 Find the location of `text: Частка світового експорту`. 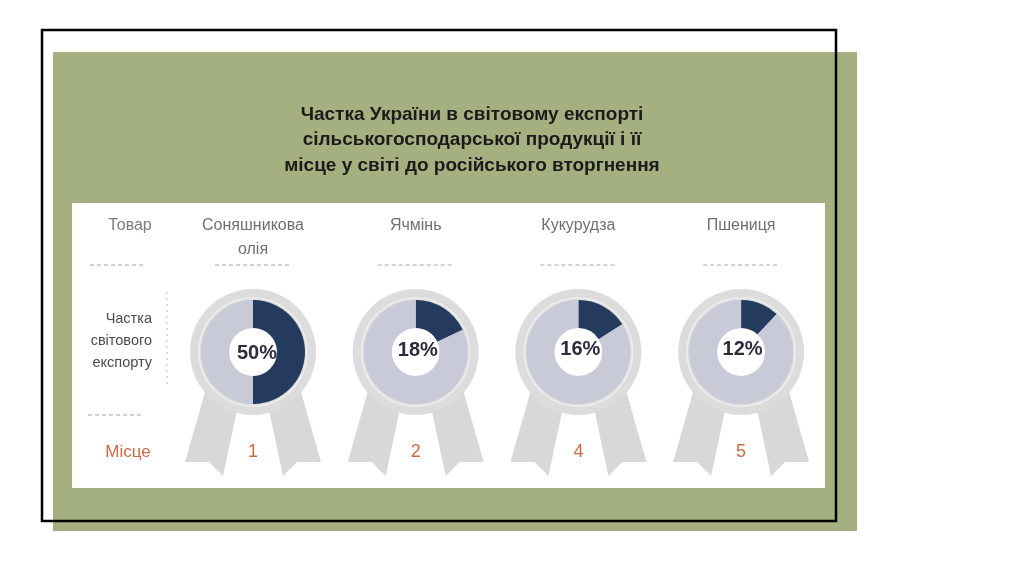

text: Частка світового експорту is located at coordinates (121, 340).